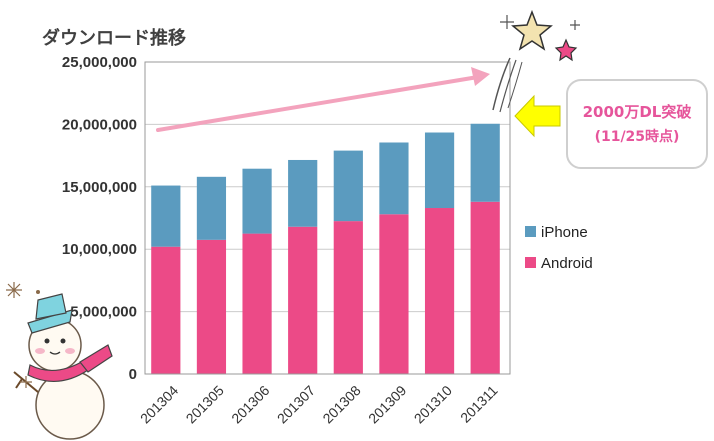 The width and height of the screenshot is (714, 441). I want to click on legend-swatch-iphone, so click(530, 231).